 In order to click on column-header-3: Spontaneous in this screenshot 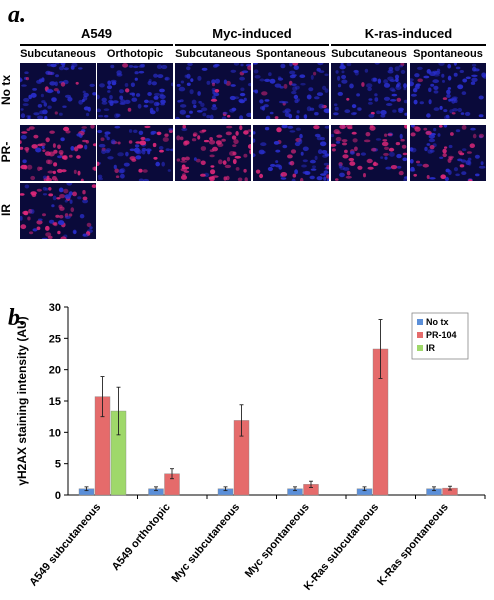, I will do `click(291, 54)`.